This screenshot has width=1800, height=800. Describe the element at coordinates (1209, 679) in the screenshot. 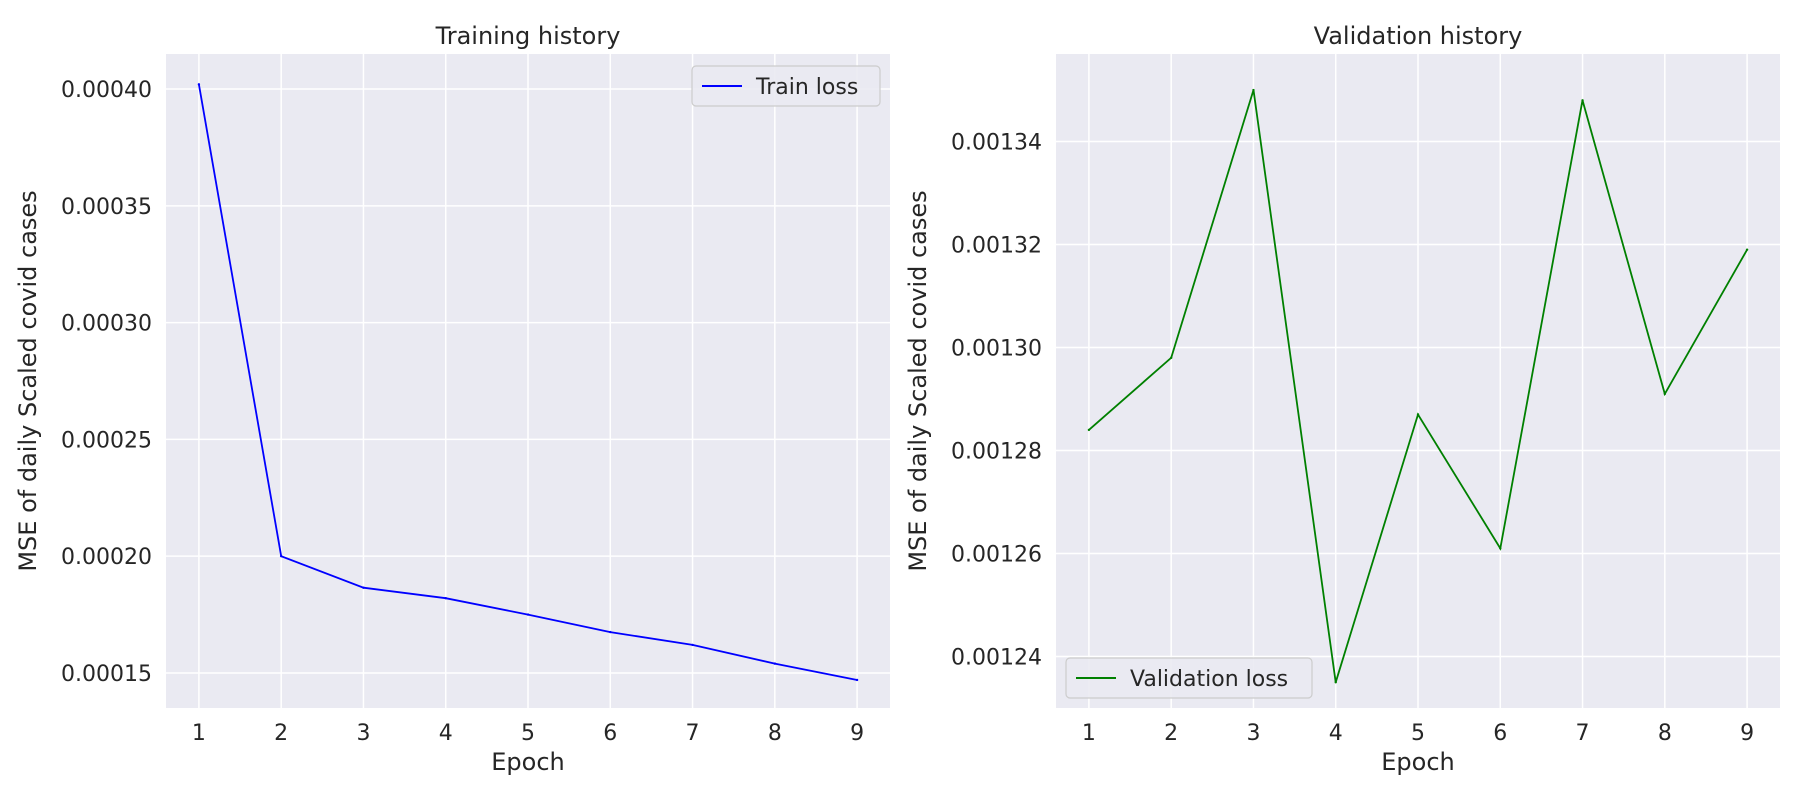

I see `legend-label: Validation loss` at that location.